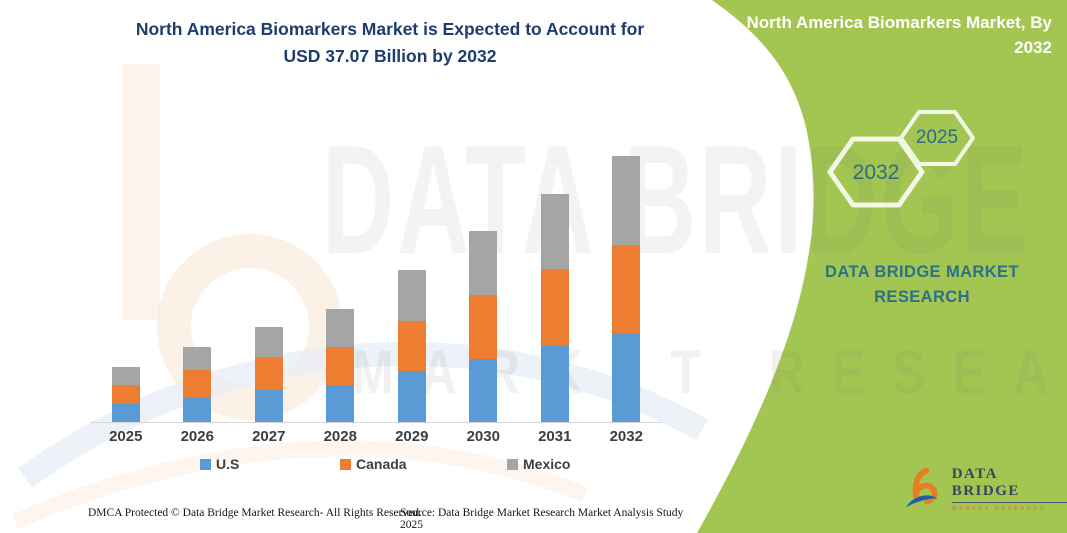 This screenshot has height=533, width=1067. Describe the element at coordinates (126, 285) in the screenshot. I see `bar-slot-2025` at that location.